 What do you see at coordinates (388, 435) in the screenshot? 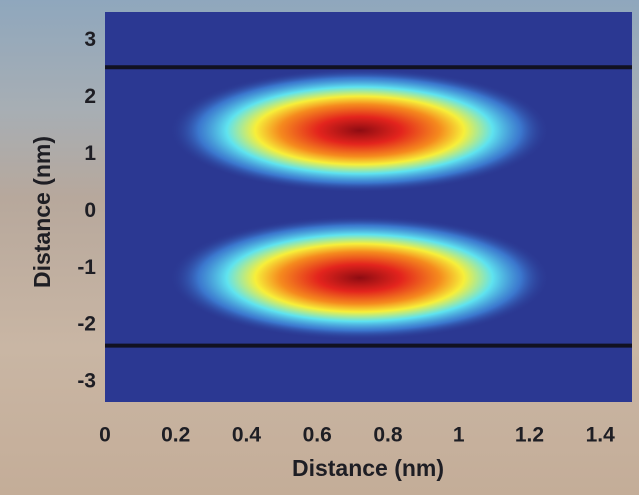
I see `x-tick-label: 0.8` at bounding box center [388, 435].